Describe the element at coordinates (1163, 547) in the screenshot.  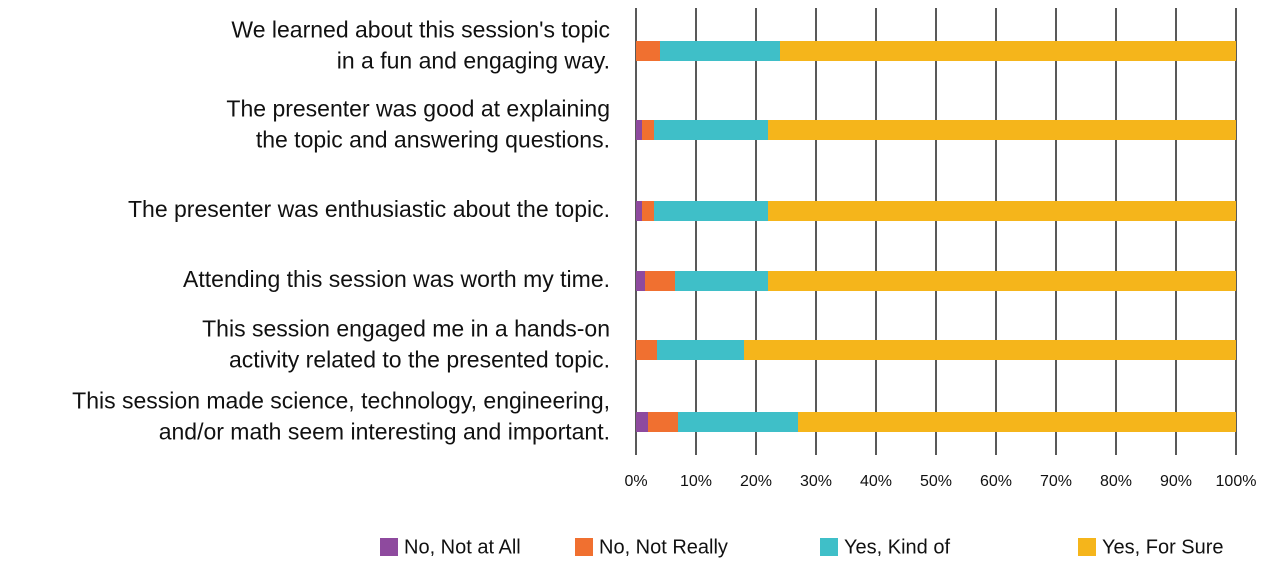
I see `legend-label: Yes, For Sure` at that location.